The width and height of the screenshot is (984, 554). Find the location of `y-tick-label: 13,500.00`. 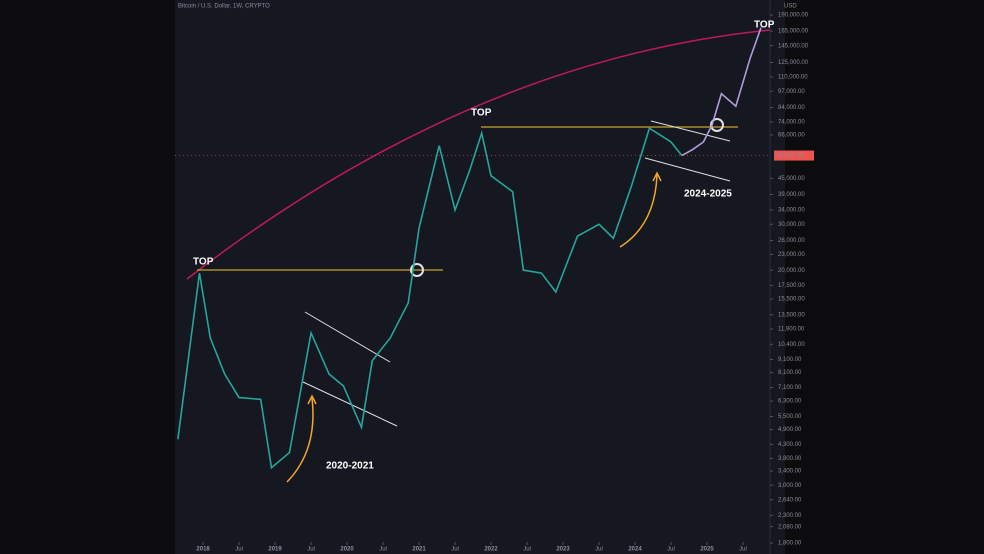

y-tick-label: 13,500.00 is located at coordinates (791, 315).